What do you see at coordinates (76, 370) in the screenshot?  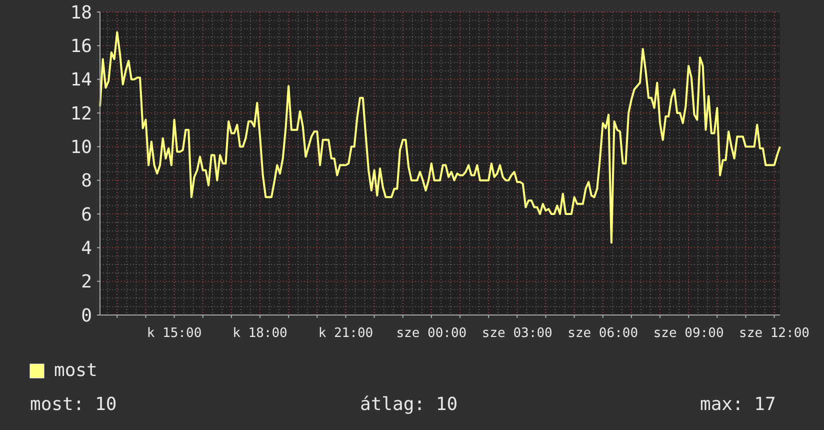 I see `legend-label: most` at bounding box center [76, 370].